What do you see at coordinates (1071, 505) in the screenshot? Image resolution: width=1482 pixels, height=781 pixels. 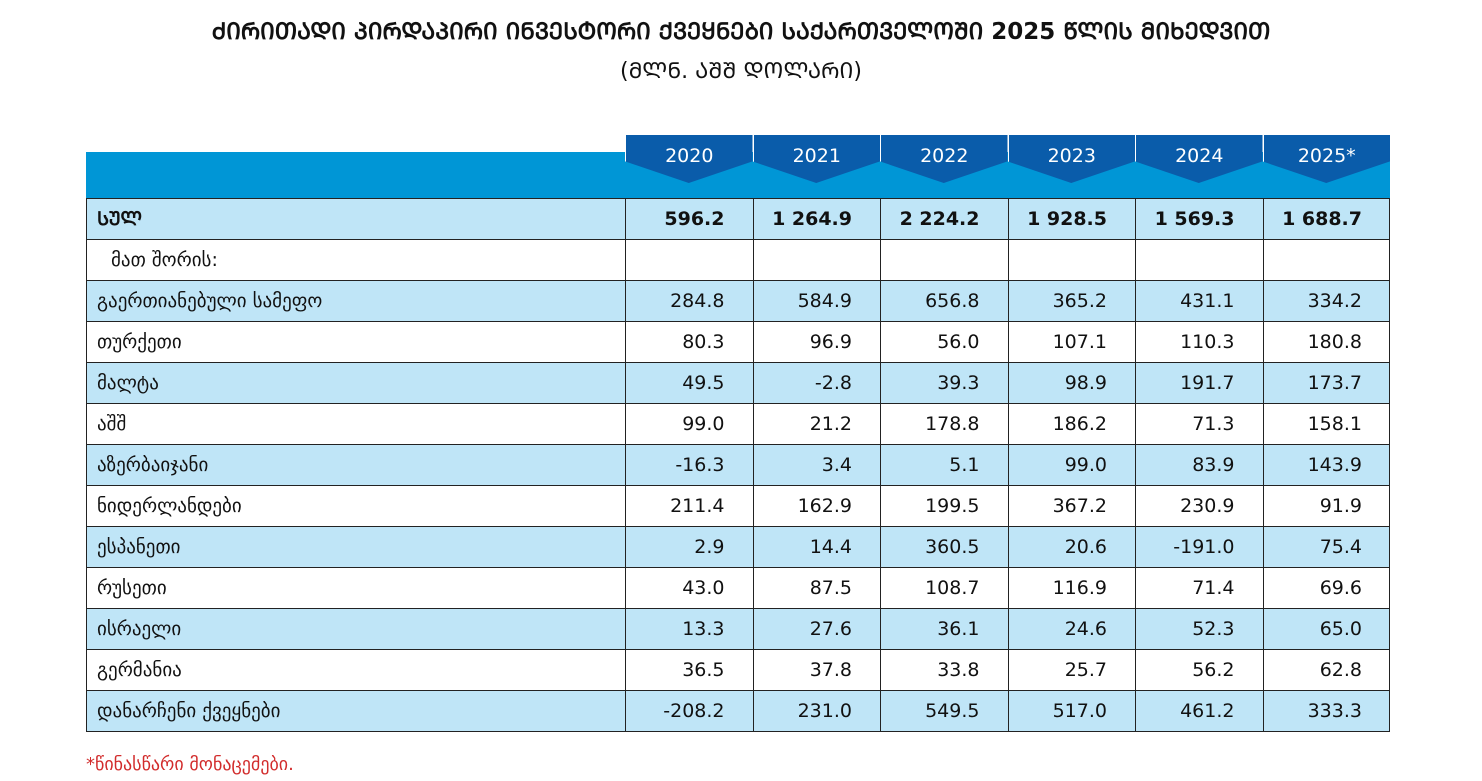 I see `cell: 367.2` at bounding box center [1071, 505].